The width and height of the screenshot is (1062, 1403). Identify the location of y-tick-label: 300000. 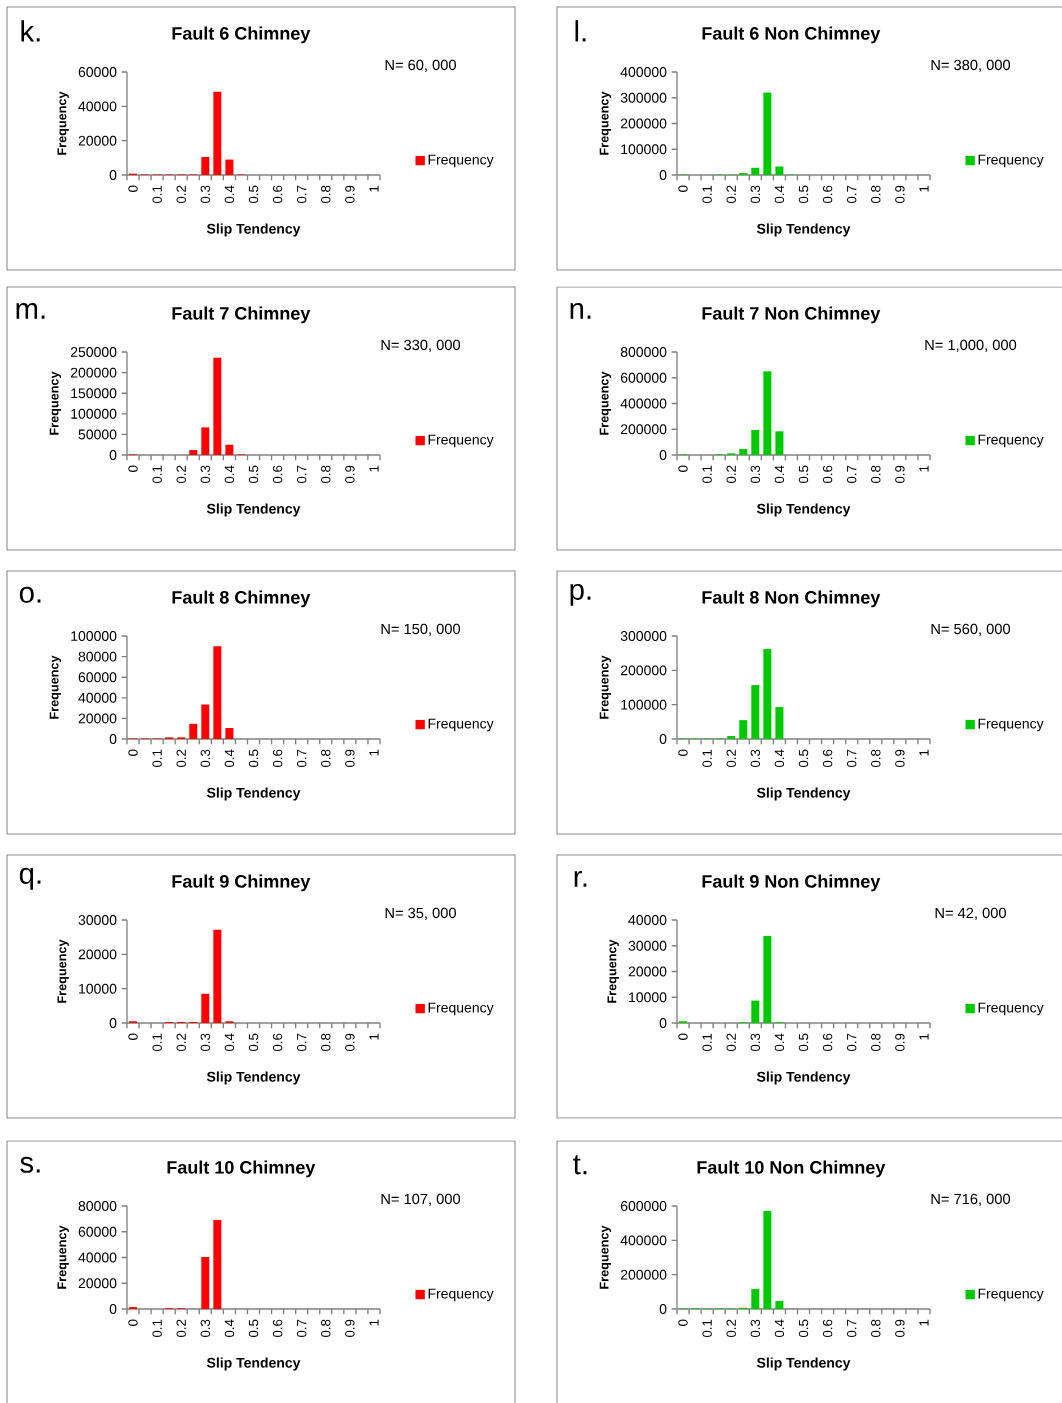
(643, 97).